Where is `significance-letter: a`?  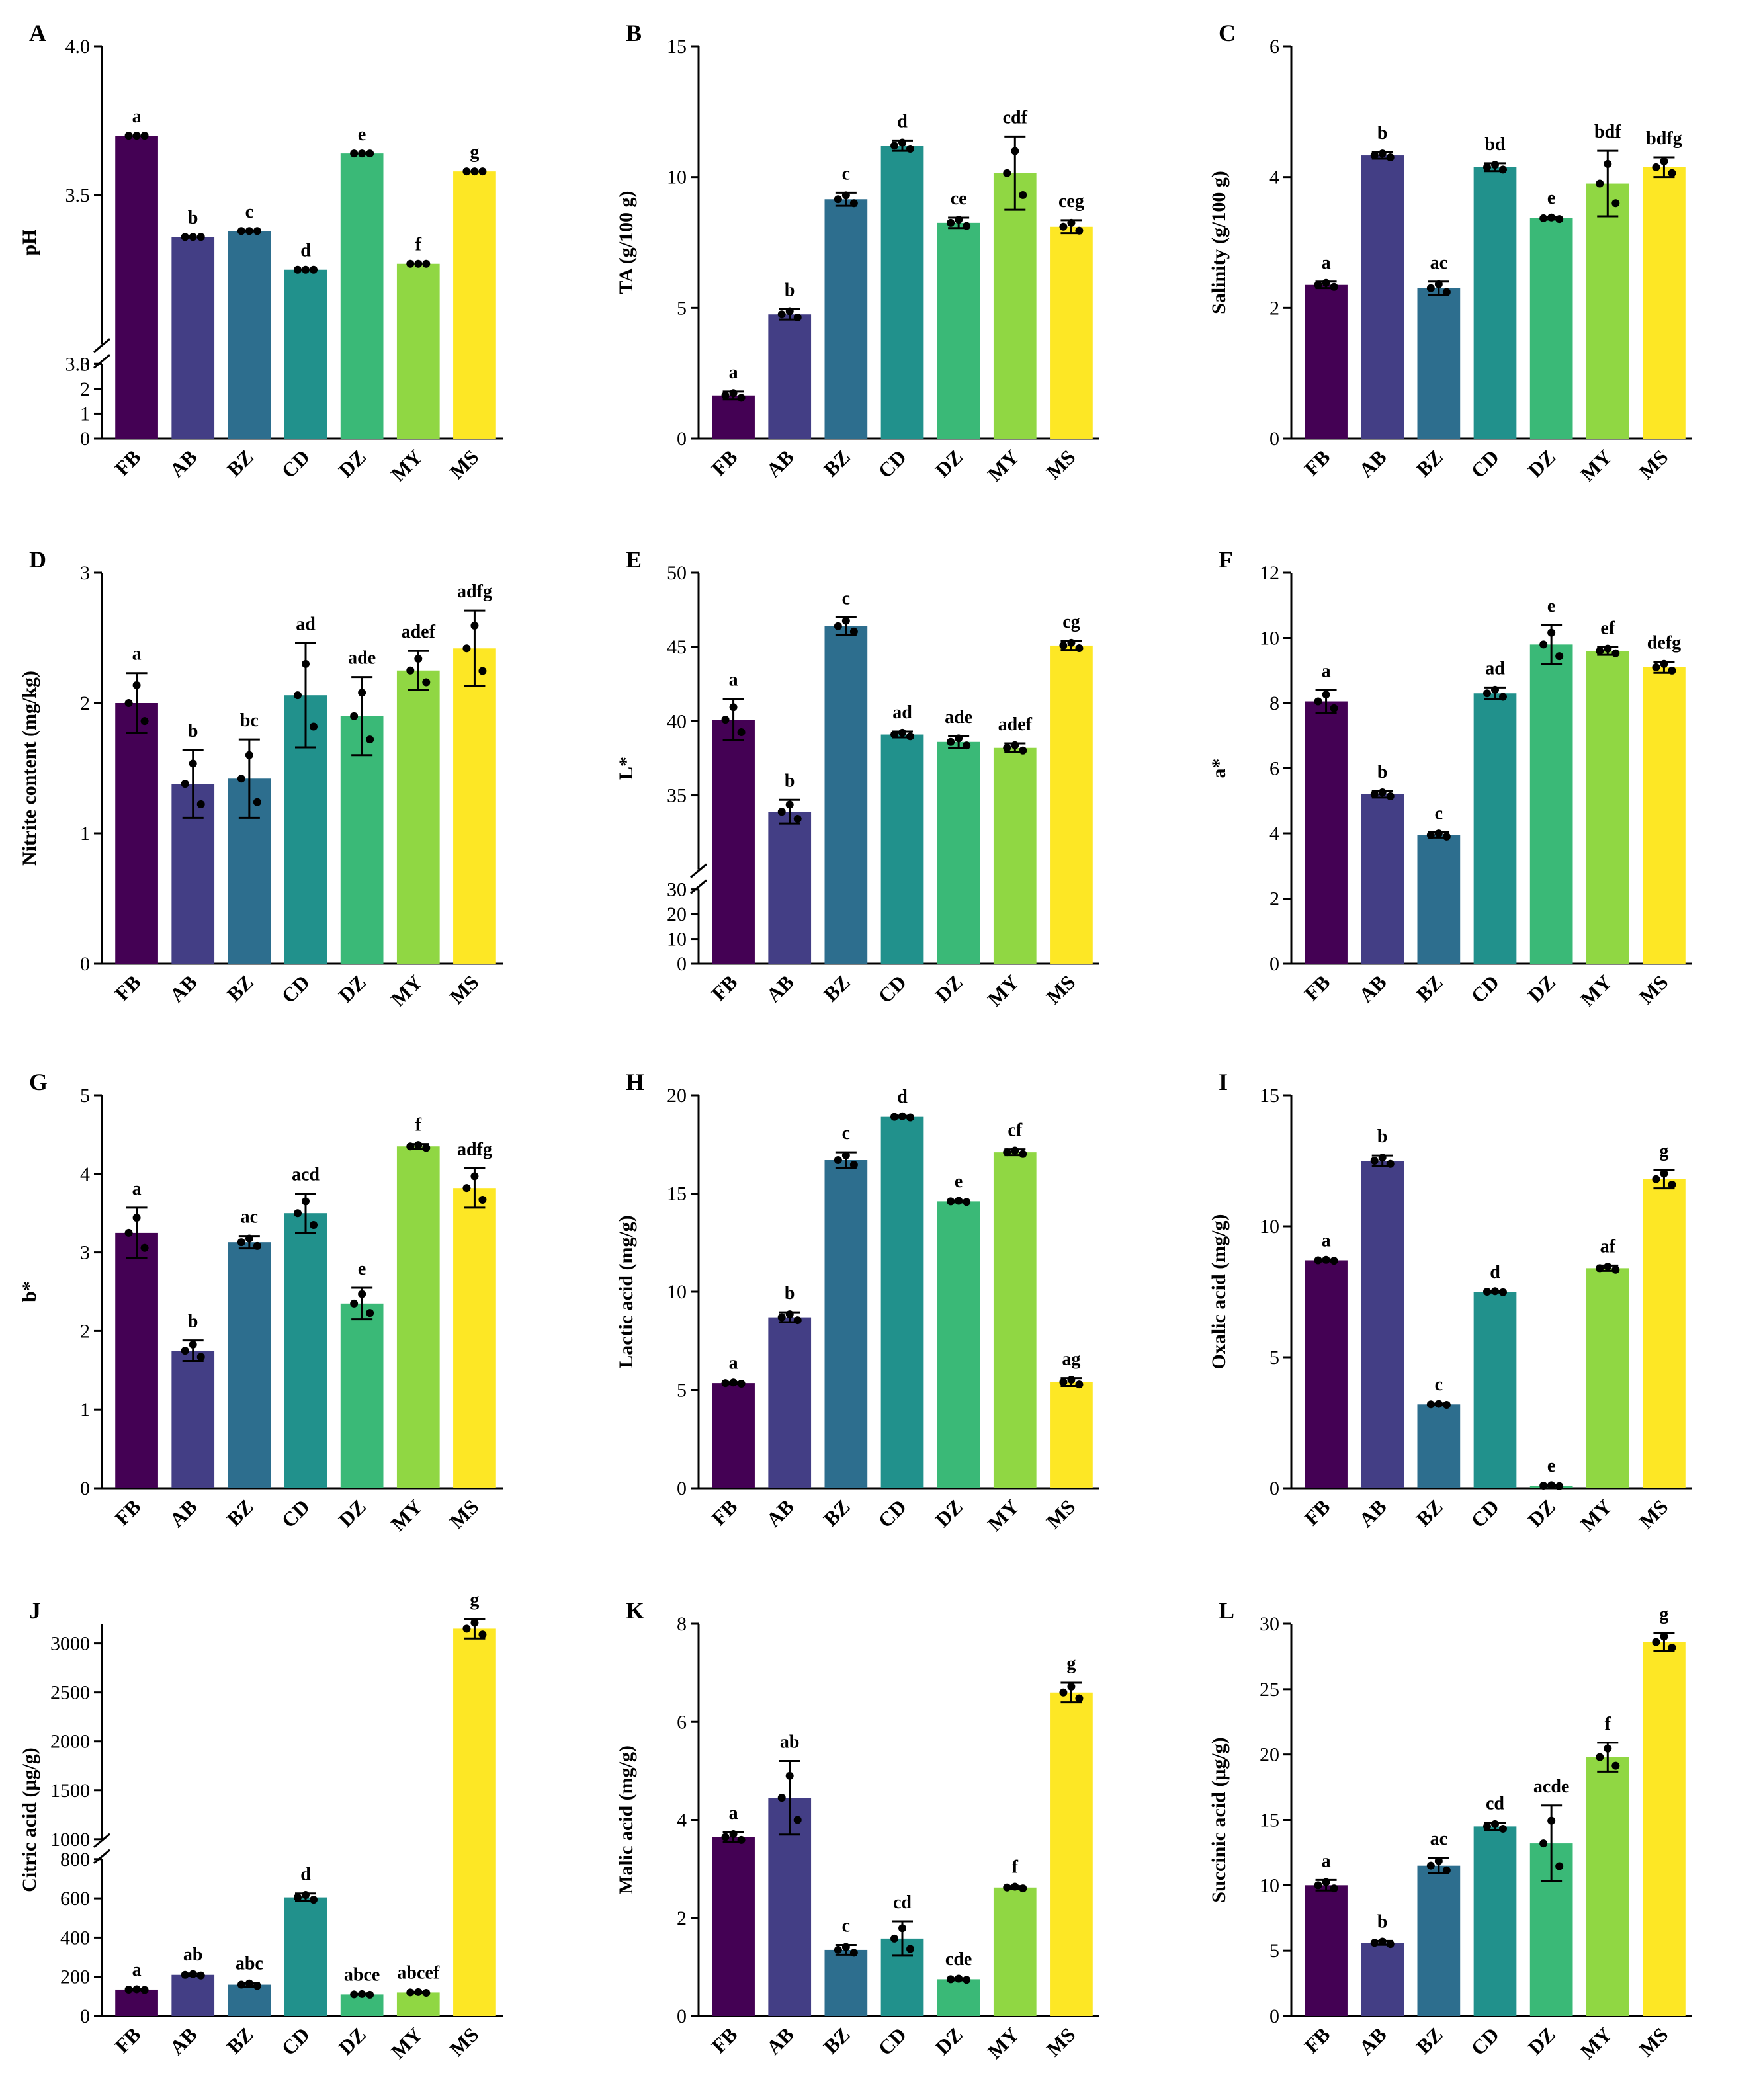
significance-letter: a is located at coordinates (733, 1814).